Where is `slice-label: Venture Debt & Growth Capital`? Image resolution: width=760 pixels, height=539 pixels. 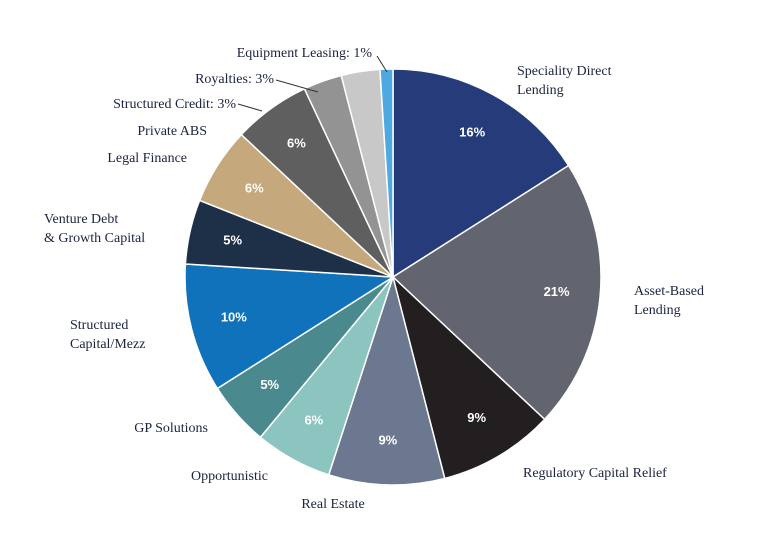
slice-label: Venture Debt & Growth Capital is located at coordinates (95, 229).